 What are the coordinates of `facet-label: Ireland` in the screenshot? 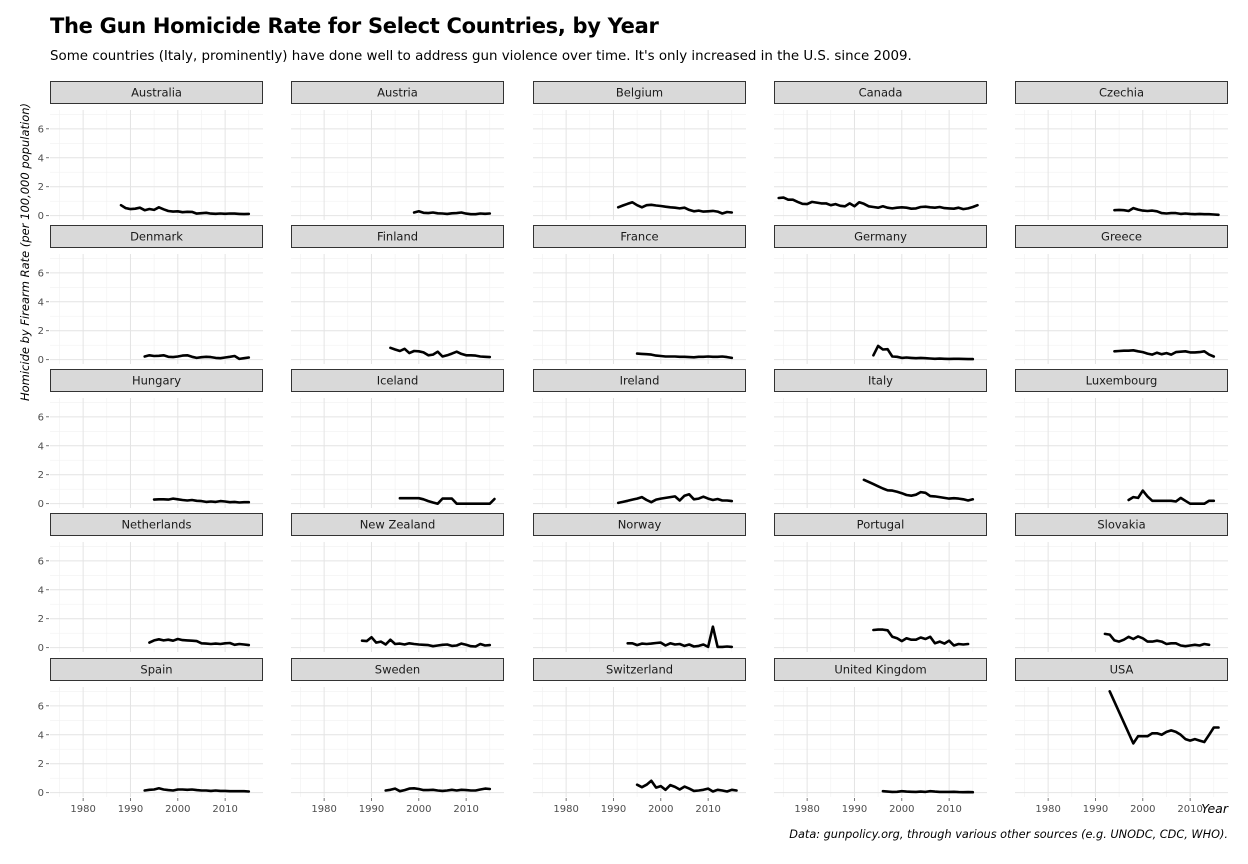 It's located at (640, 381).